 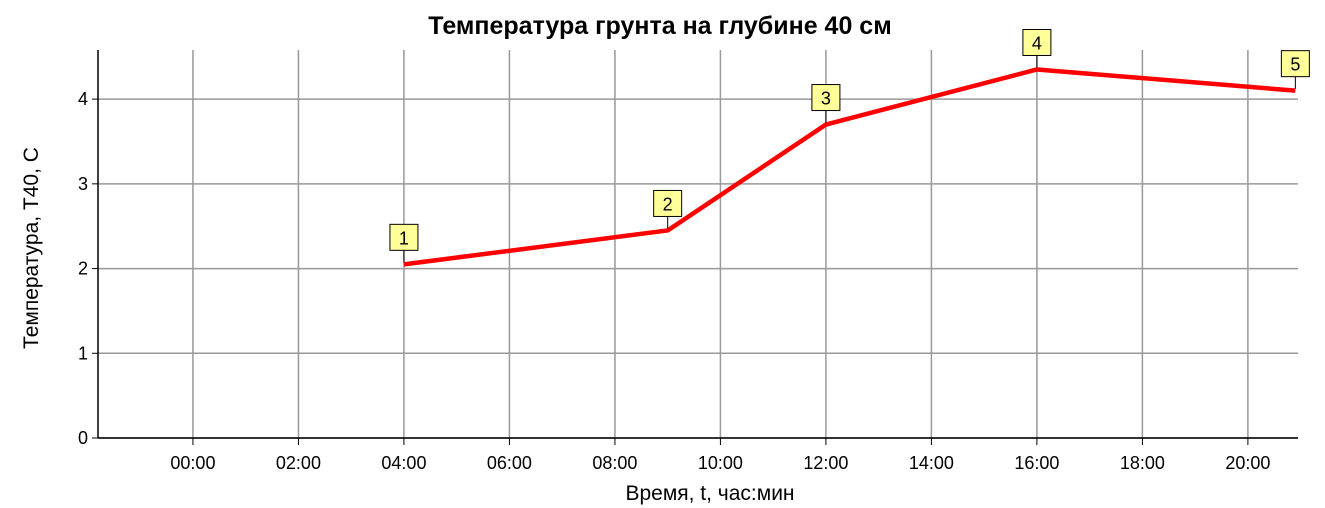 I want to click on y-tick-label: 3, so click(x=83, y=184).